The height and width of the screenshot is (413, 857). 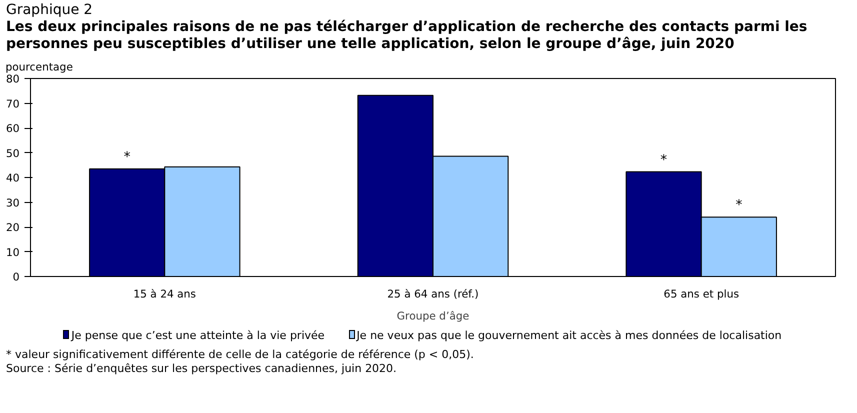 What do you see at coordinates (13, 129) in the screenshot?
I see `y-tick-label: 60` at bounding box center [13, 129].